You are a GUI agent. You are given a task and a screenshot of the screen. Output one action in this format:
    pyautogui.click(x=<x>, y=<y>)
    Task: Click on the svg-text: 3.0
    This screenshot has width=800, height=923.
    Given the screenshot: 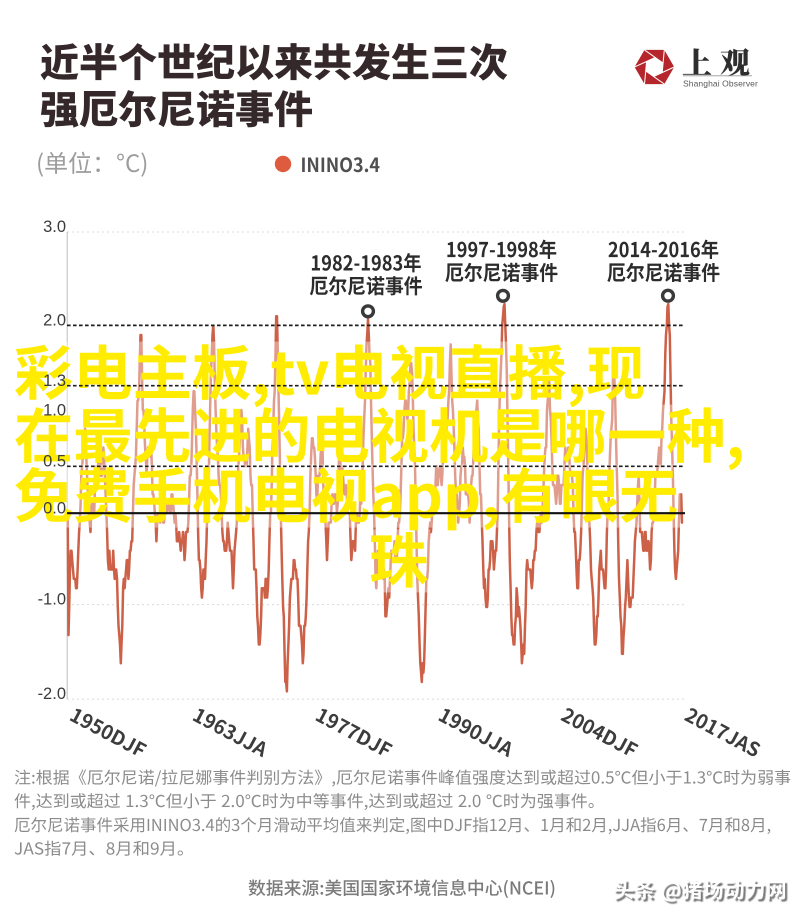 What is the action you would take?
    pyautogui.click(x=54, y=227)
    